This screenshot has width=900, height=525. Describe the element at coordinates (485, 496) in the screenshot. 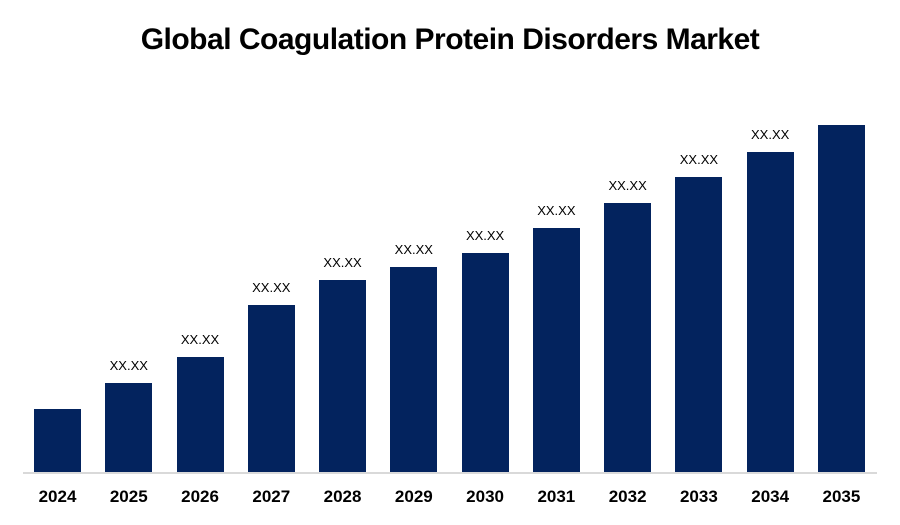

I see `x-tick-label: 2030` at that location.